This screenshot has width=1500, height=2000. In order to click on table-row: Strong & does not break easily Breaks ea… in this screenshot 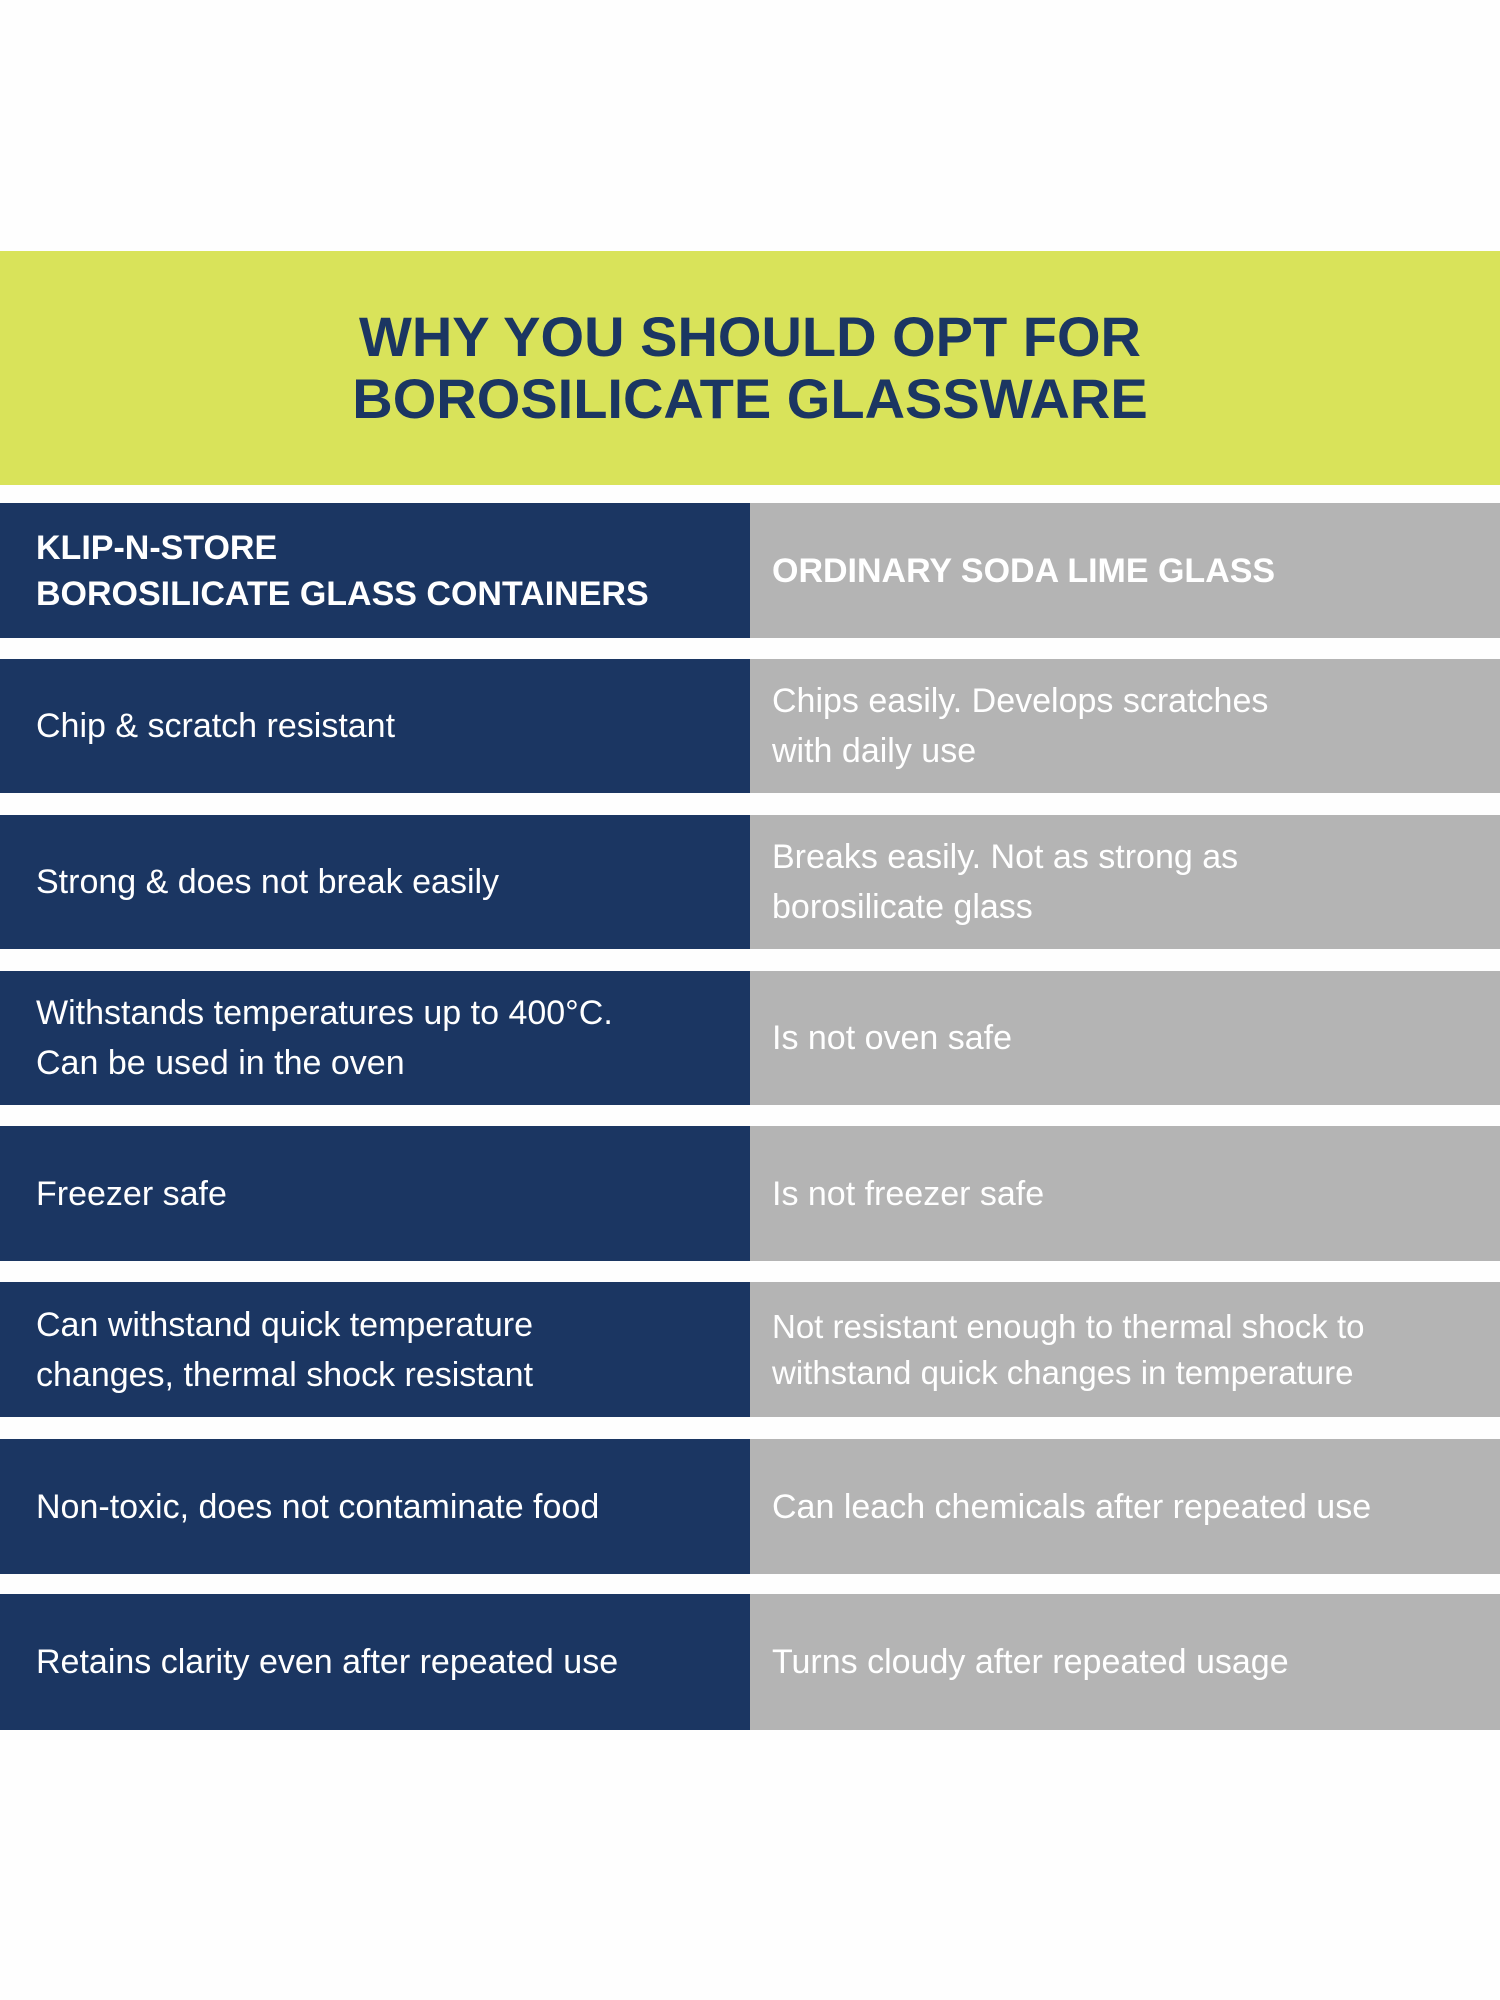, I will do `click(750, 882)`.